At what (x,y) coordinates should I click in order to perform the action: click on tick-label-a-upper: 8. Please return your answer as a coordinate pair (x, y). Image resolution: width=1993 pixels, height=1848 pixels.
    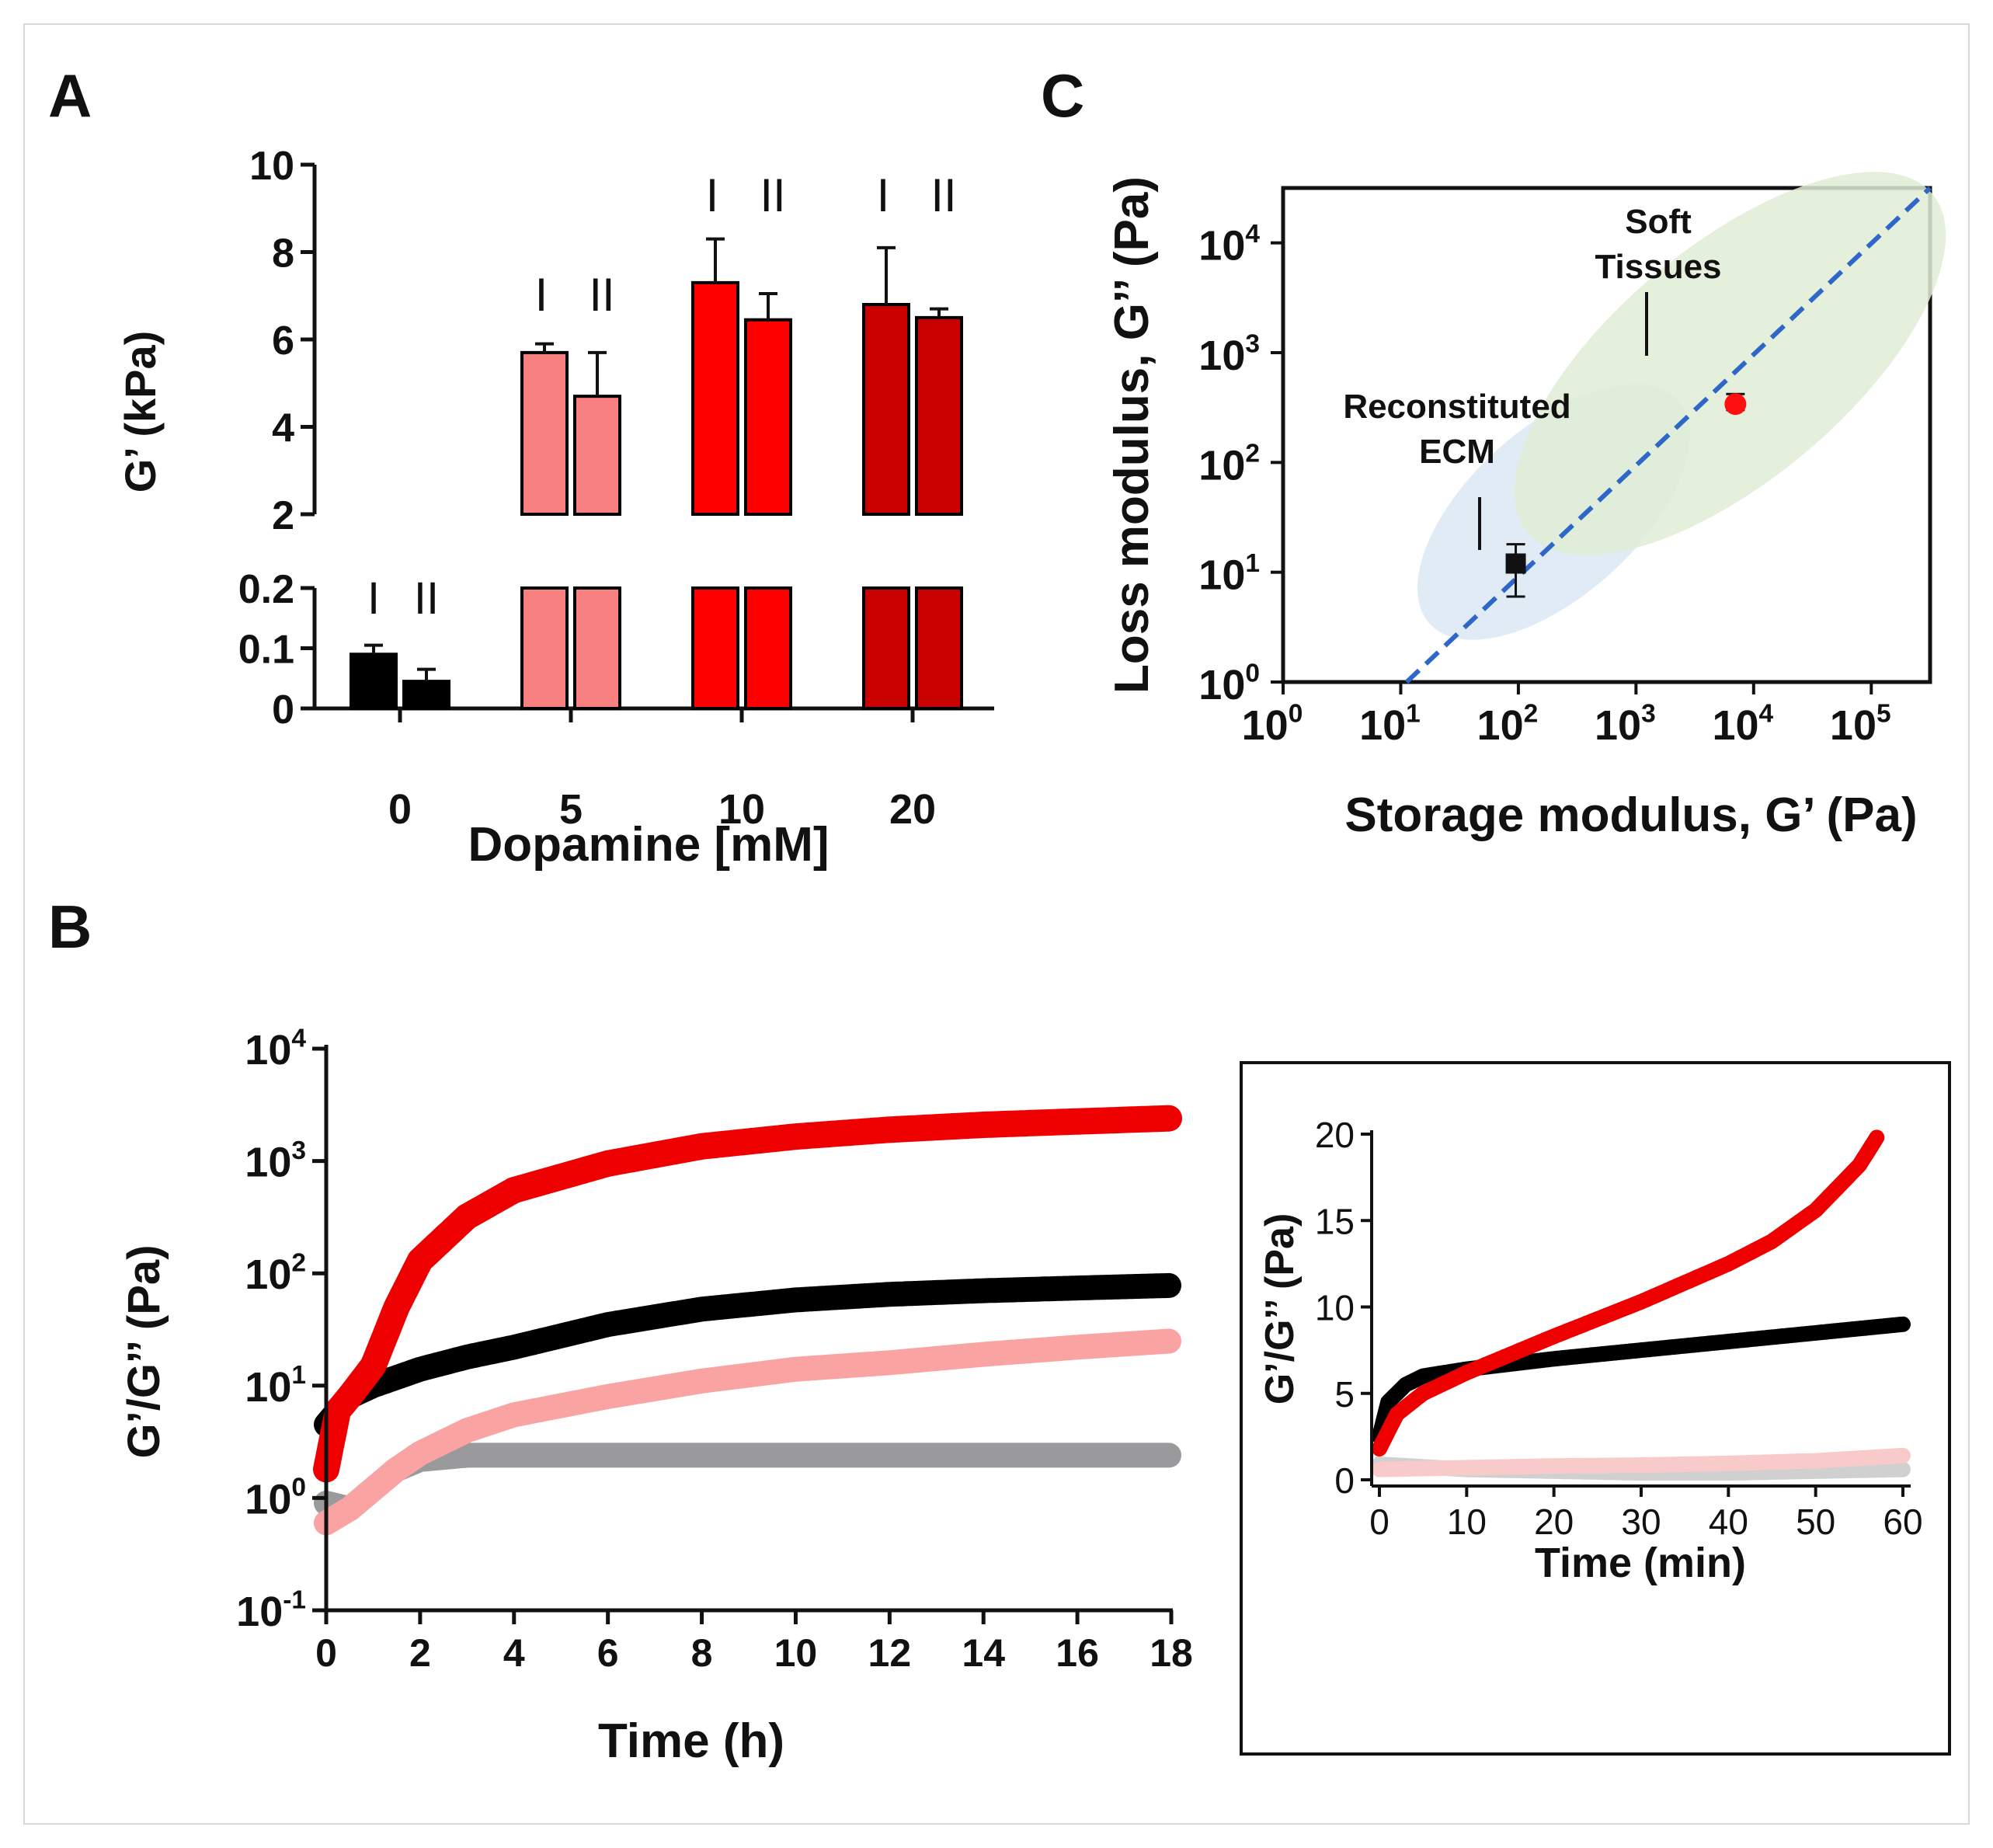
    Looking at the image, I should click on (283, 254).